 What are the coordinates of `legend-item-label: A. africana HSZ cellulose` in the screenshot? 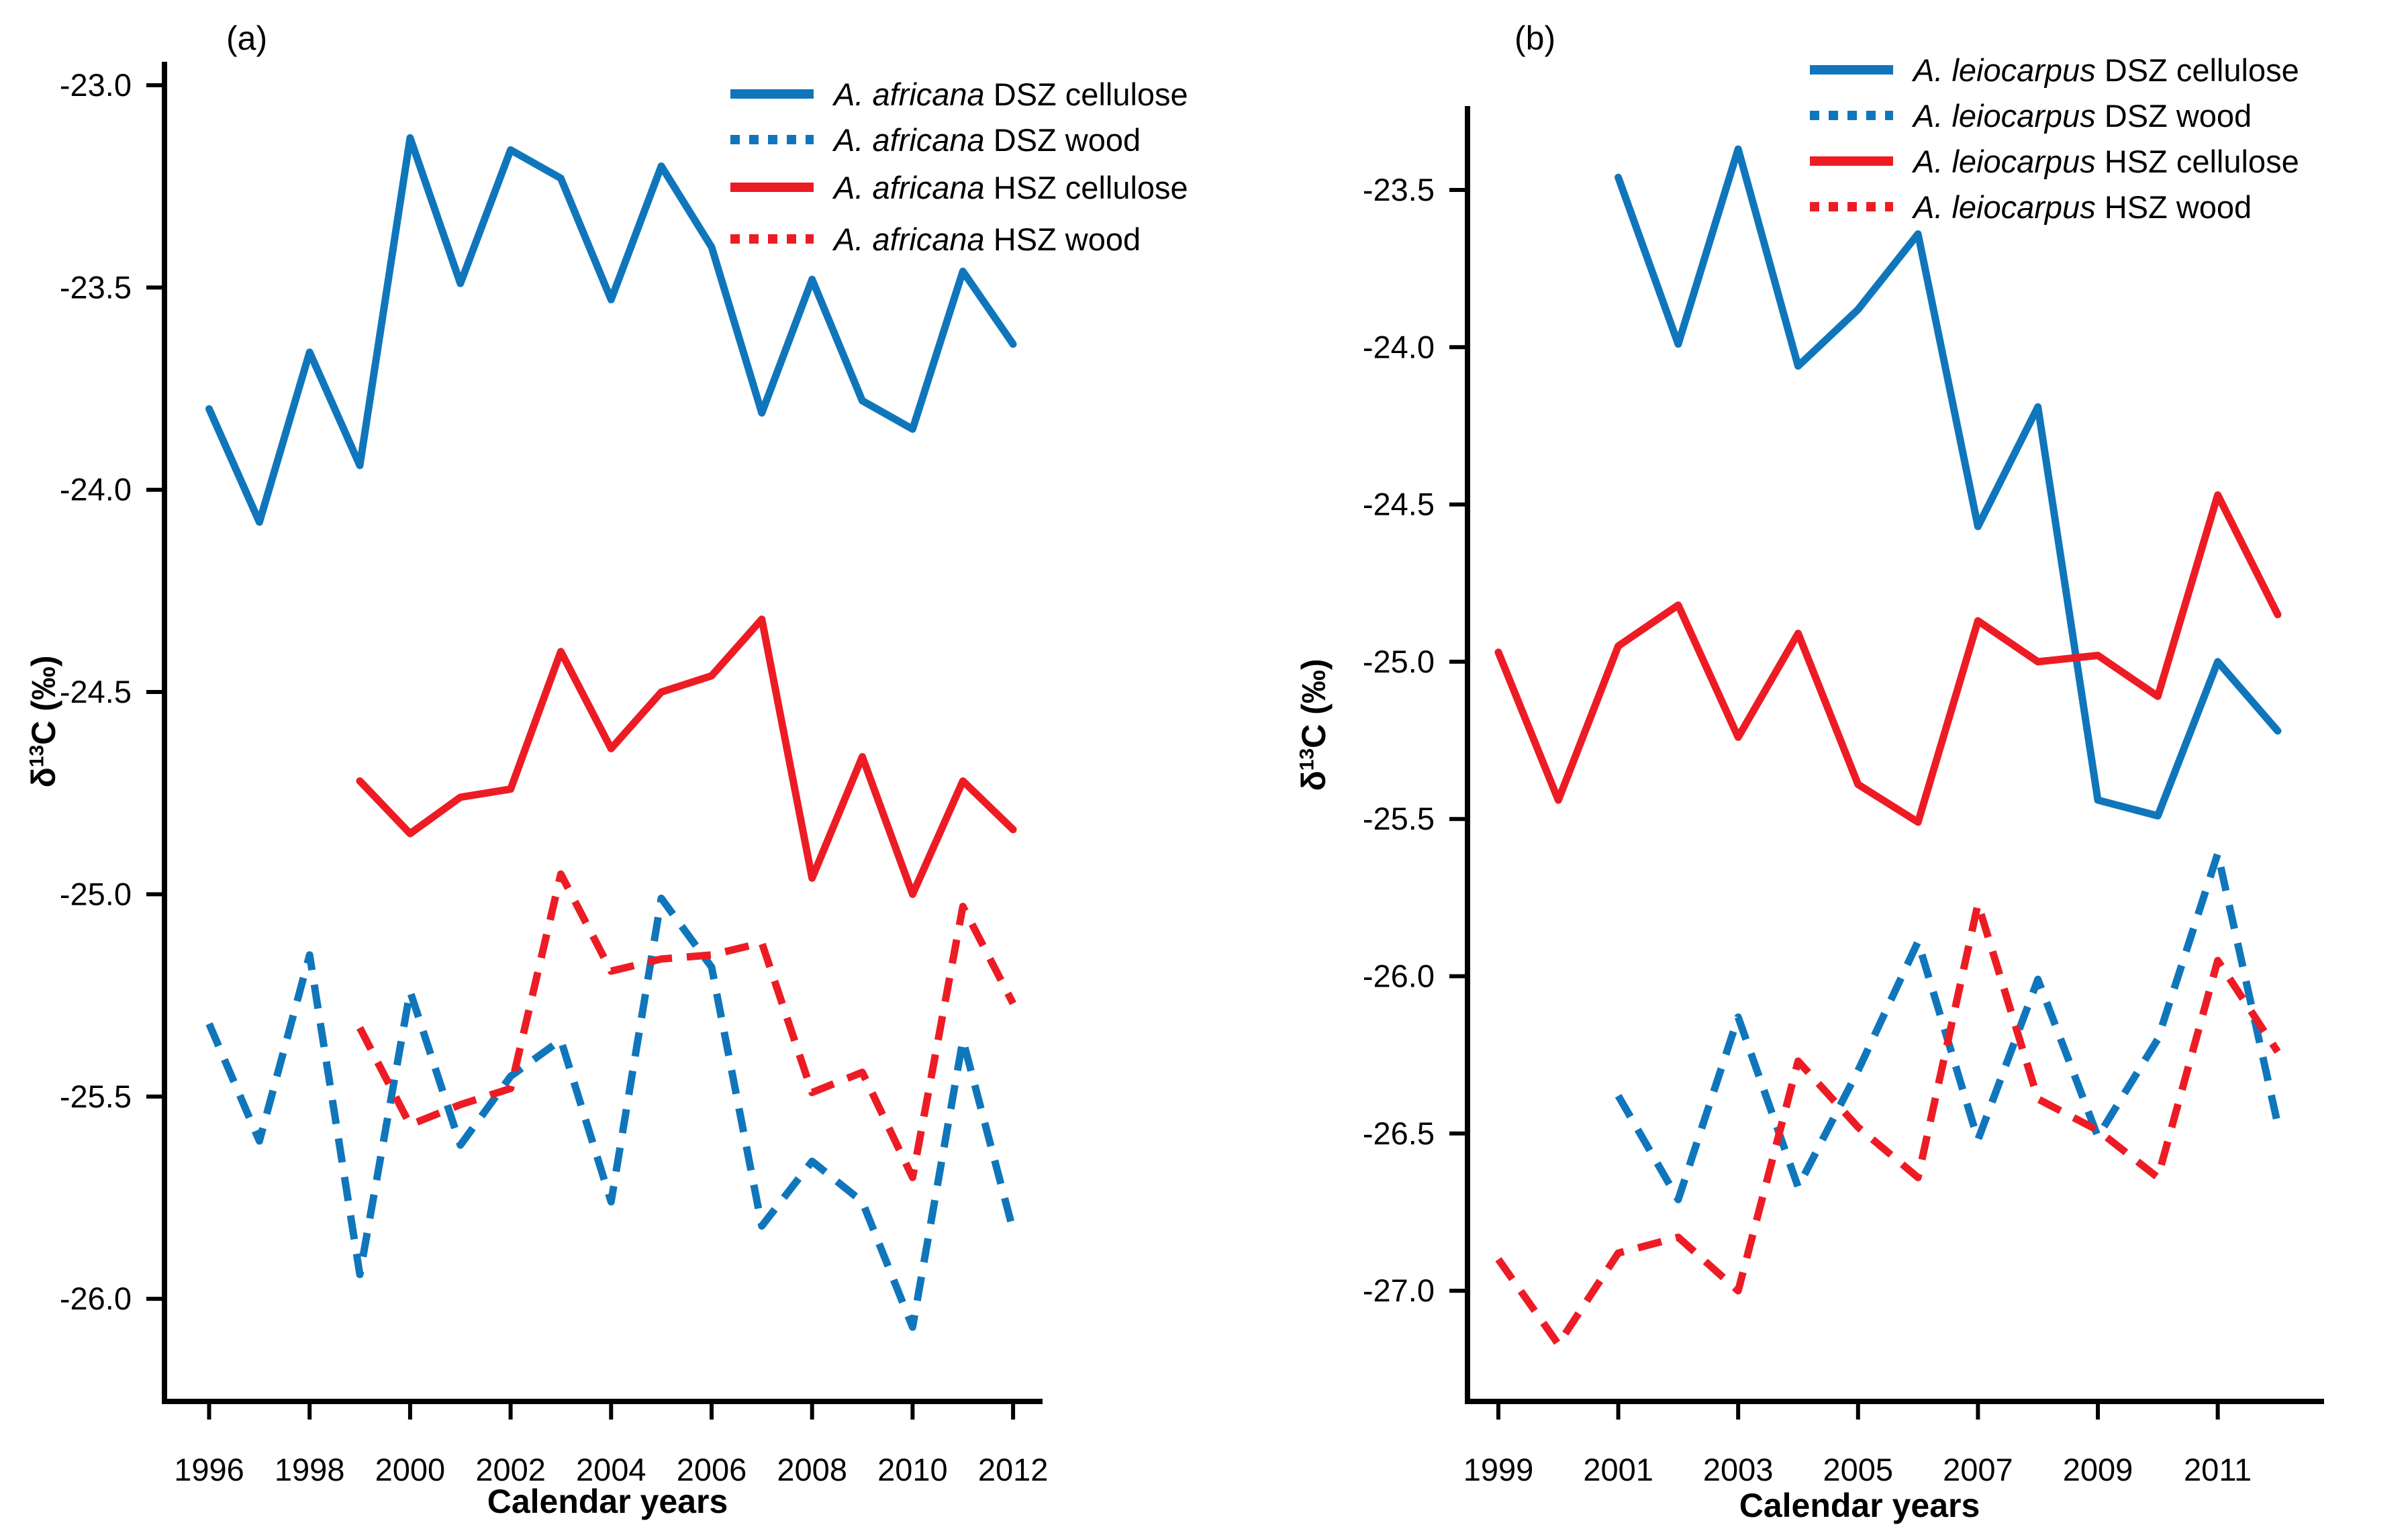 It's located at (1011, 188).